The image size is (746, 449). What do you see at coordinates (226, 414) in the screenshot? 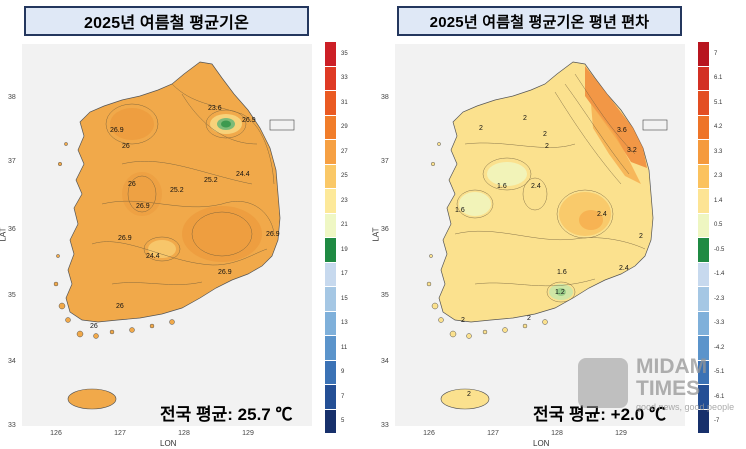
I see `left-national-average: 전국 평균: 25.7 ℃` at bounding box center [226, 414].